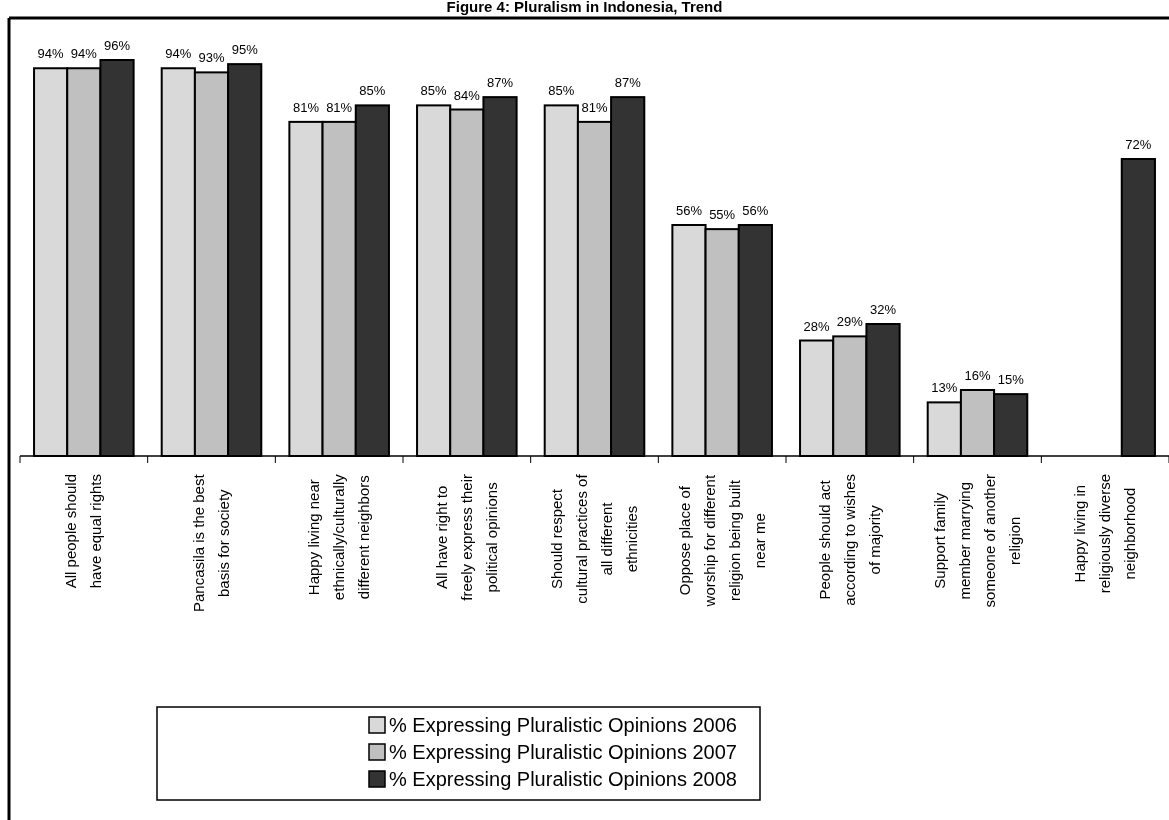  What do you see at coordinates (594, 538) in the screenshot?
I see `x-tick-label: Should respect cultural practices of all different ethnicities` at bounding box center [594, 538].